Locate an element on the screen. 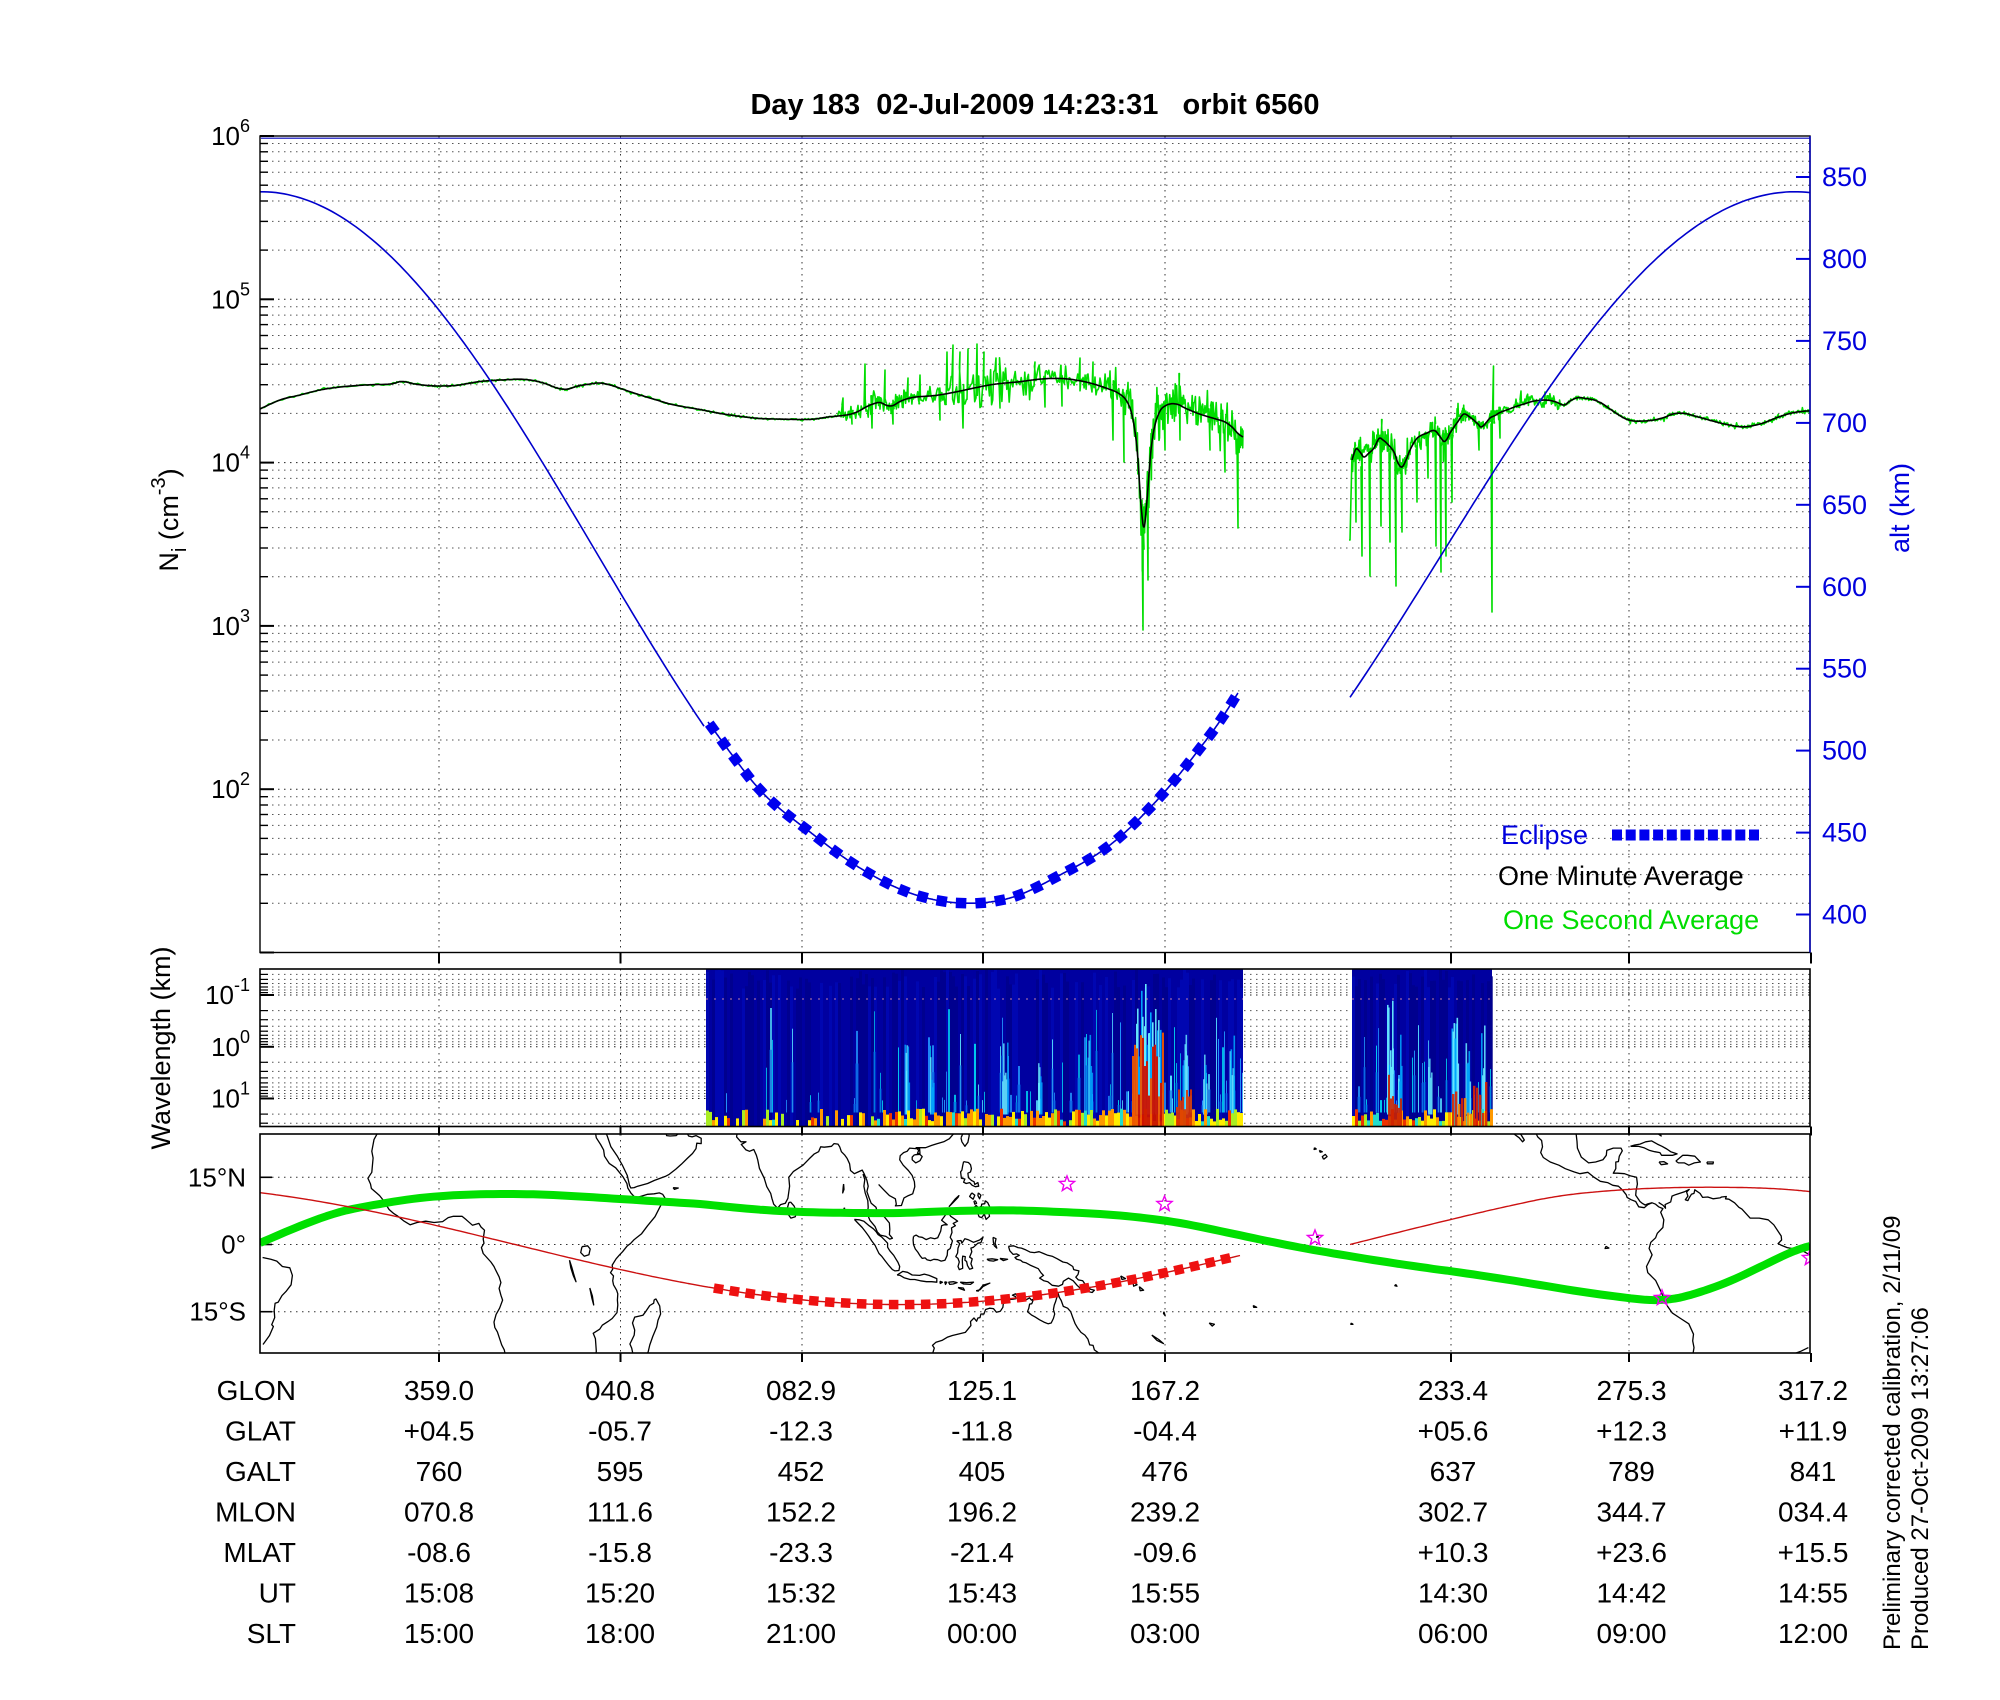 The width and height of the screenshot is (2000, 1700). svg-text: +11.9 is located at coordinates (1813, 1431).